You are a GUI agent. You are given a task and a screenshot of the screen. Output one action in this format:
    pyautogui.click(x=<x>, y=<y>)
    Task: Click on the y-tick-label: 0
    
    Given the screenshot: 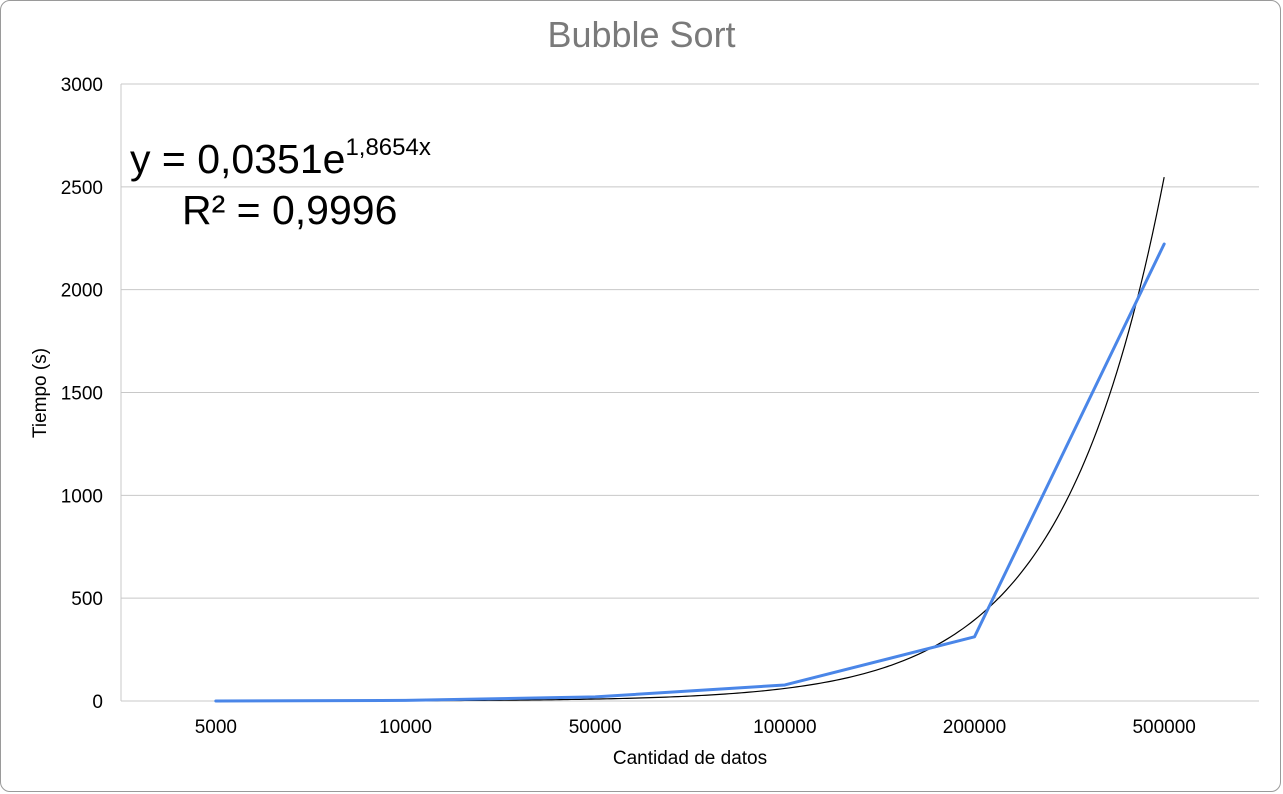 What is the action you would take?
    pyautogui.click(x=97, y=702)
    